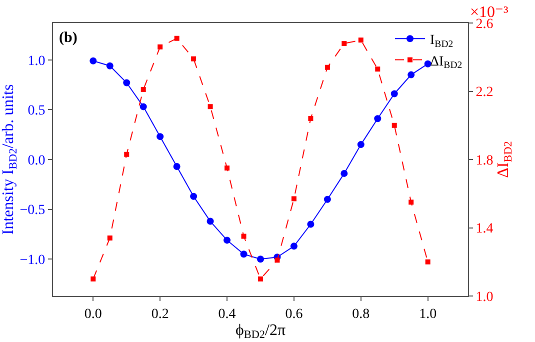  Describe the element at coordinates (485, 24) in the screenshot. I see `y2-tick-label: 2.6` at that location.